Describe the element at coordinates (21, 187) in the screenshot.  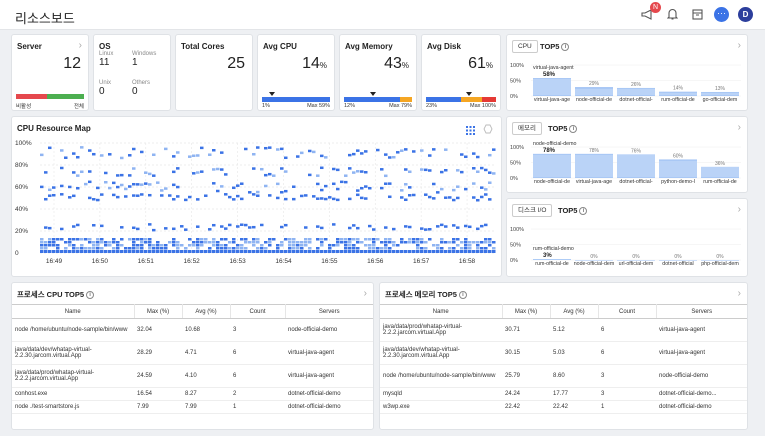
I see `y-tick-label: 60%` at that location.